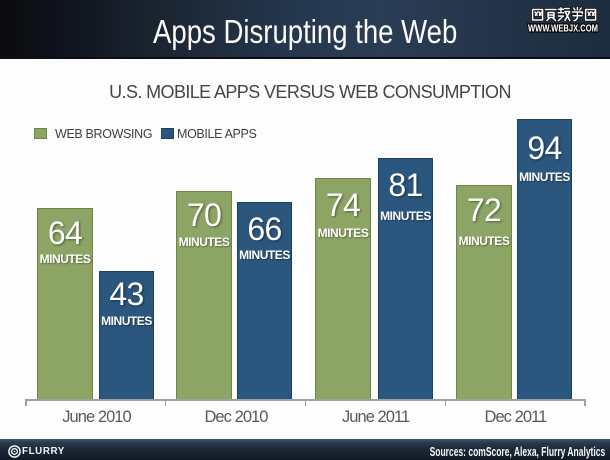 Image resolution: width=610 pixels, height=460 pixels. Describe the element at coordinates (563, 29) in the screenshot. I see `svg-text: WWW.WEBJX.COM` at that location.